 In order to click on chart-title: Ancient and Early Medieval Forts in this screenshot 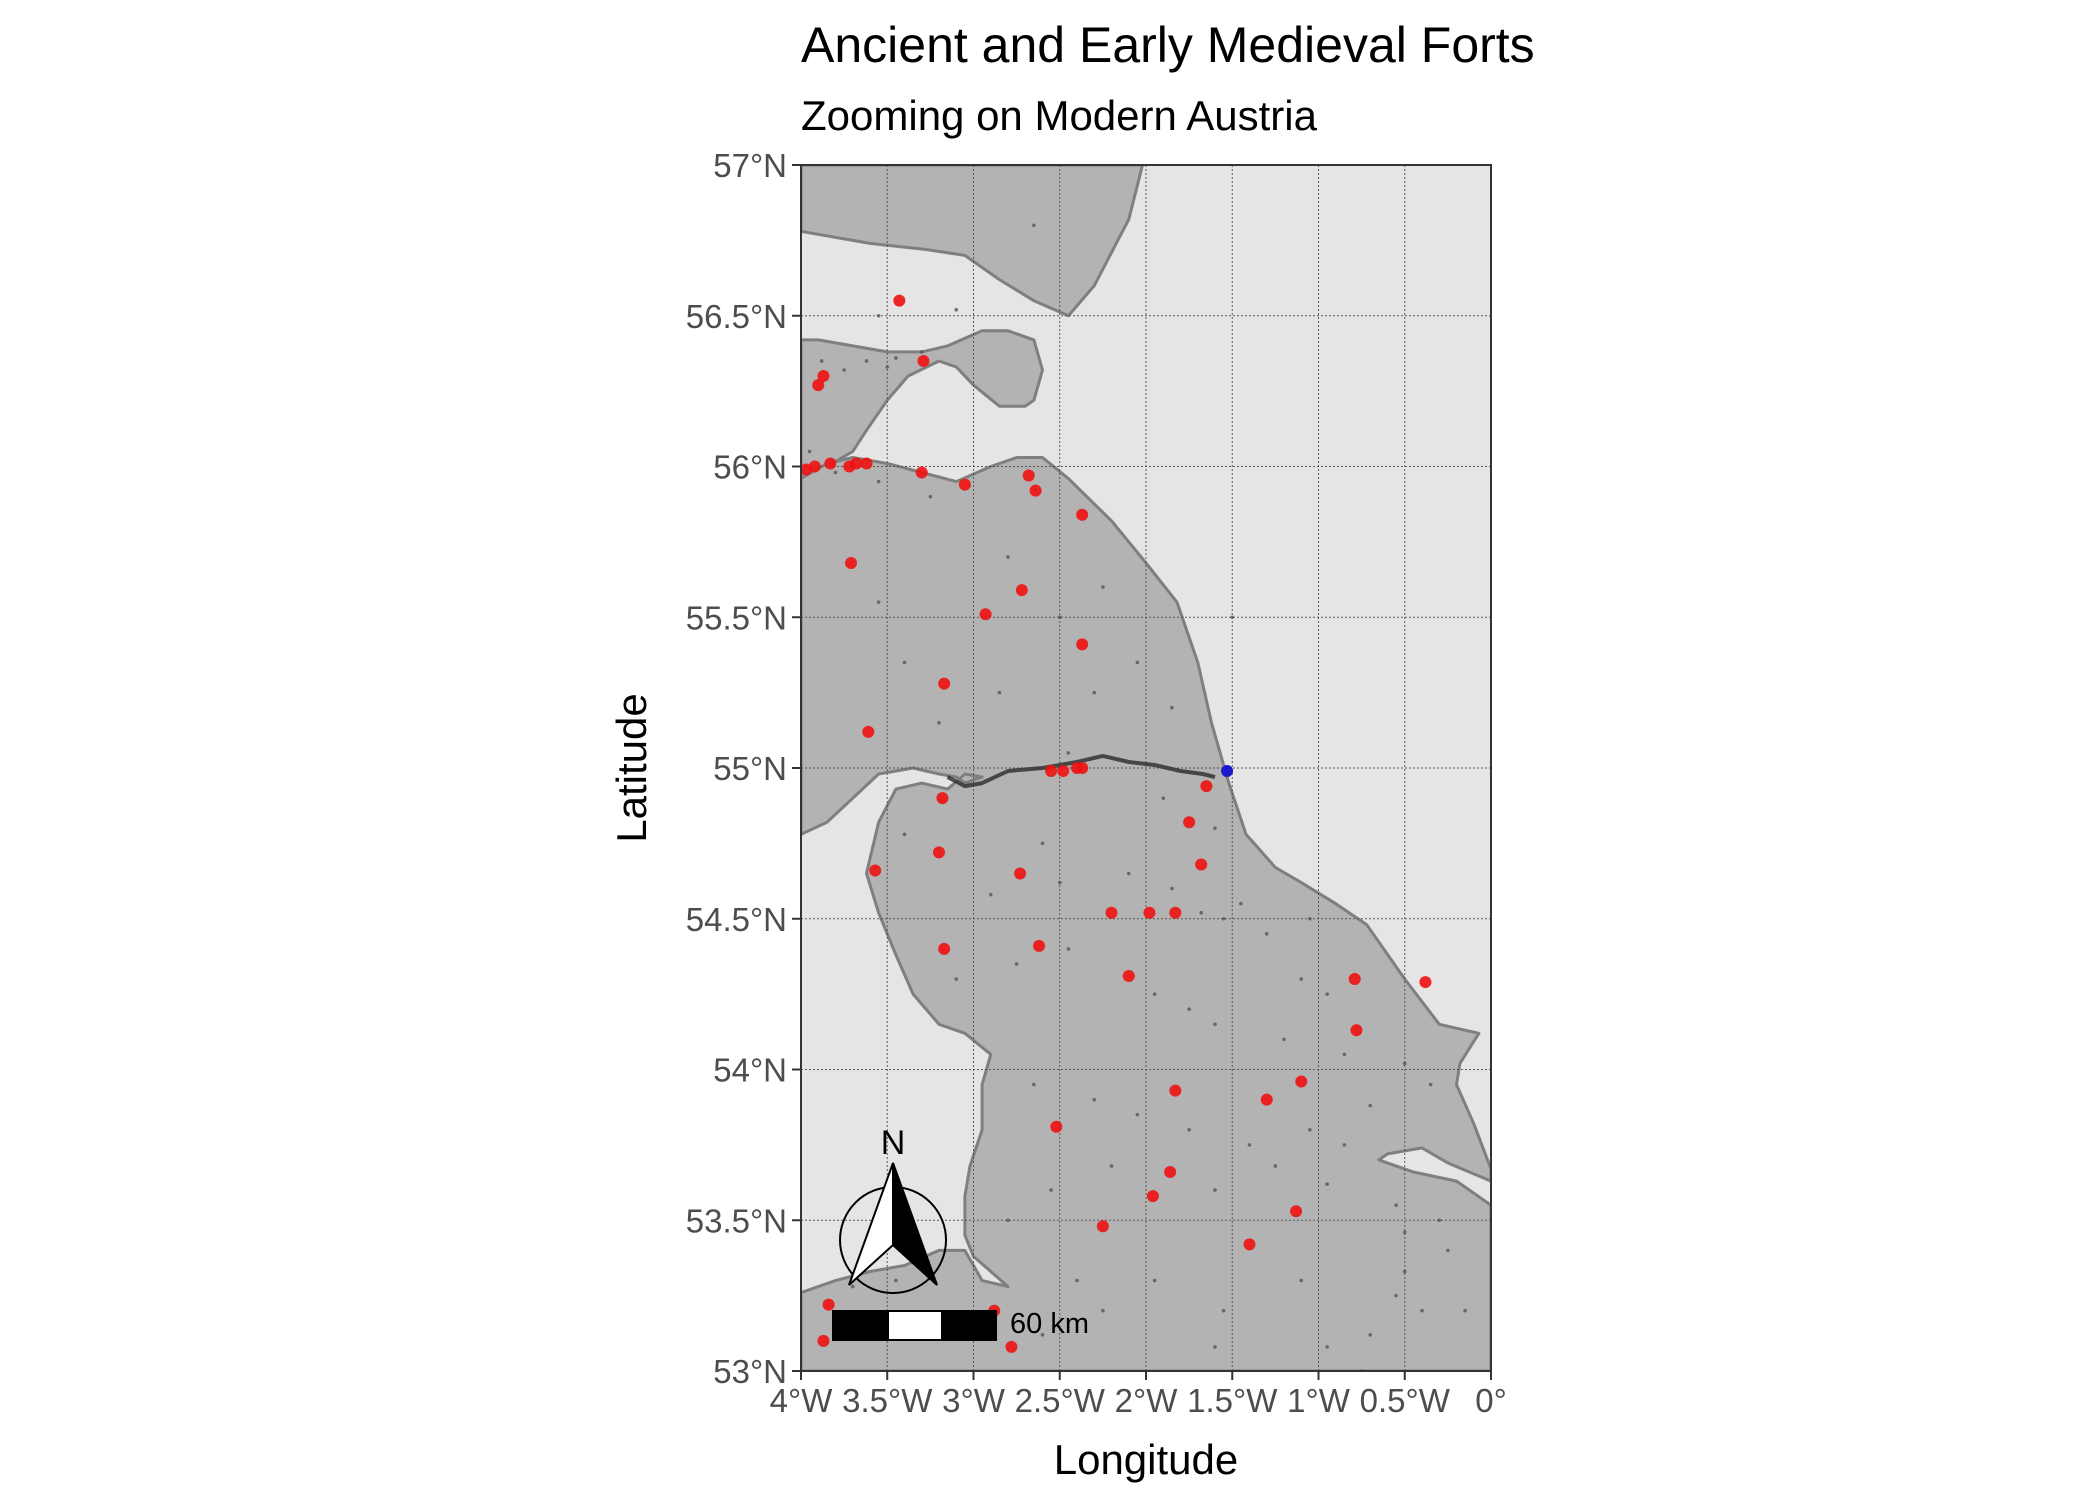, I will do `click(1168, 45)`.